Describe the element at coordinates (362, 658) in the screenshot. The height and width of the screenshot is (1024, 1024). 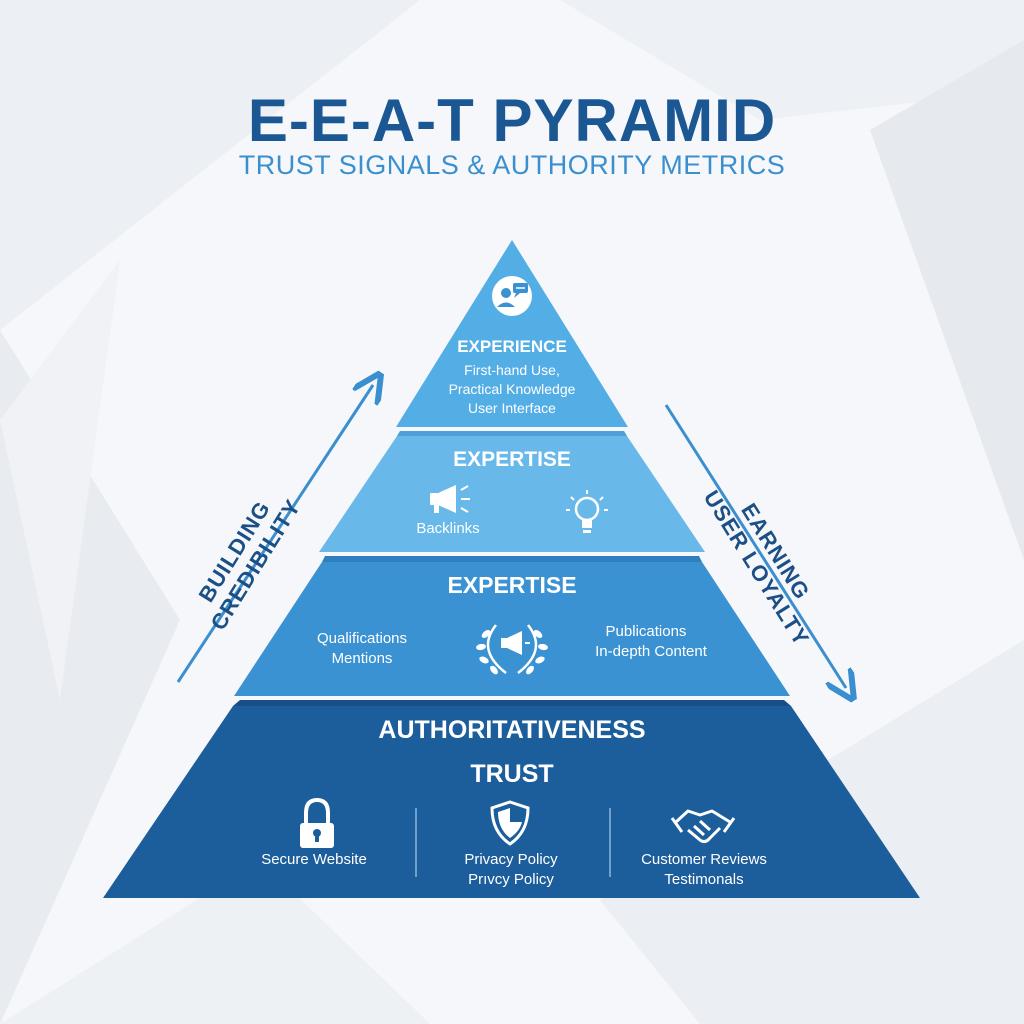
I see `tier-3-left-line-2: Mentions` at that location.